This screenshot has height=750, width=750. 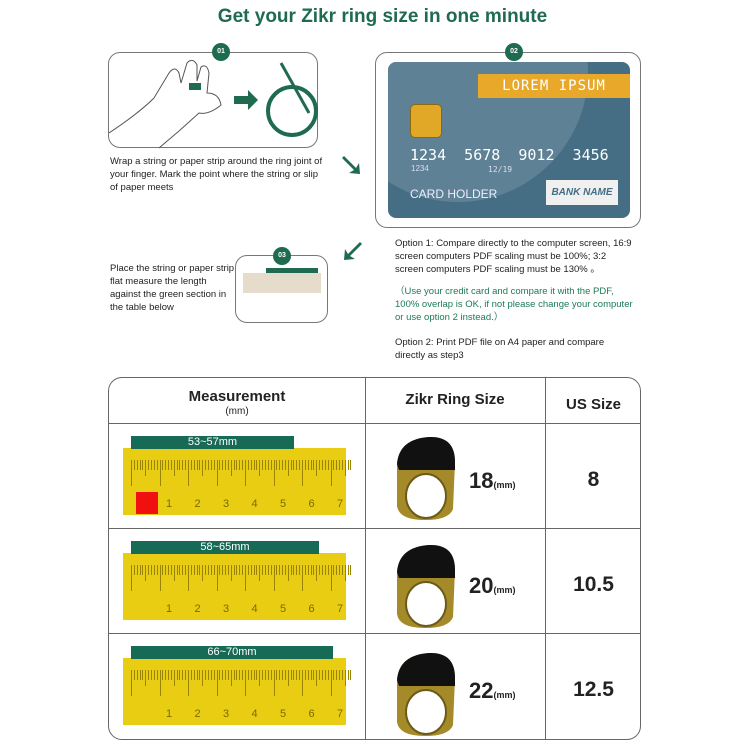 I want to click on table-row: 1 2 3 4 5 6 7 66~70mm 22(mm) 12.5, so click(x=374, y=686).